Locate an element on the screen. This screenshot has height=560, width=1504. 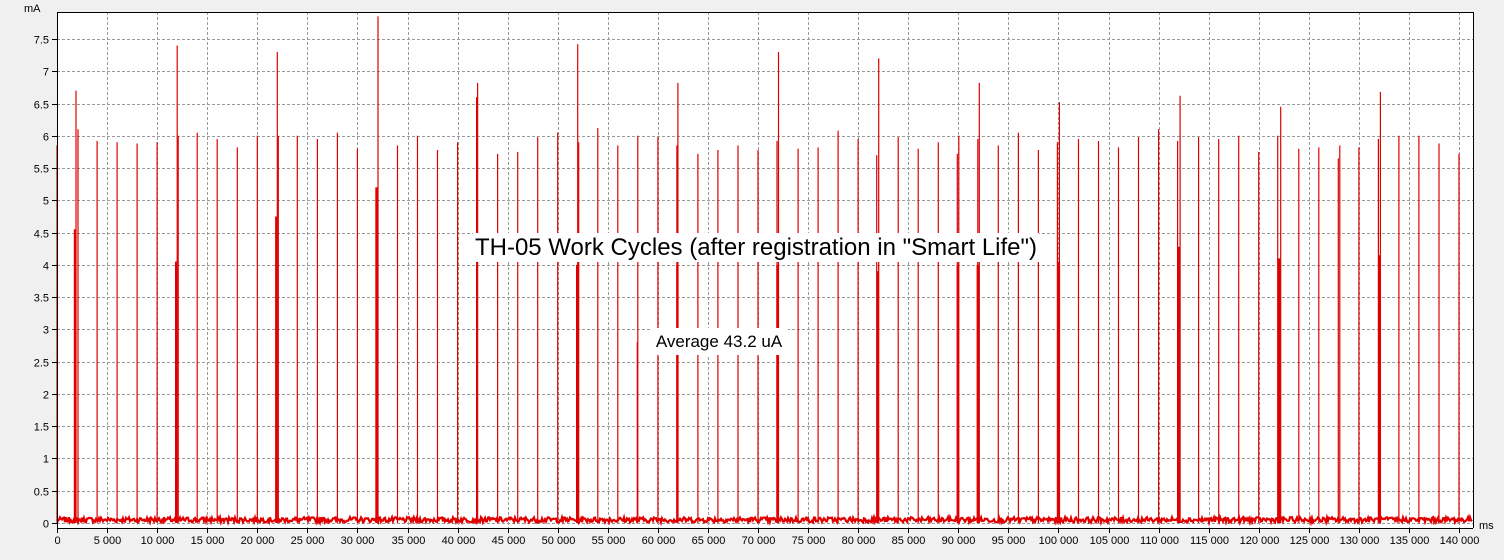
x-tick-label: 95 000 is located at coordinates (1009, 541).